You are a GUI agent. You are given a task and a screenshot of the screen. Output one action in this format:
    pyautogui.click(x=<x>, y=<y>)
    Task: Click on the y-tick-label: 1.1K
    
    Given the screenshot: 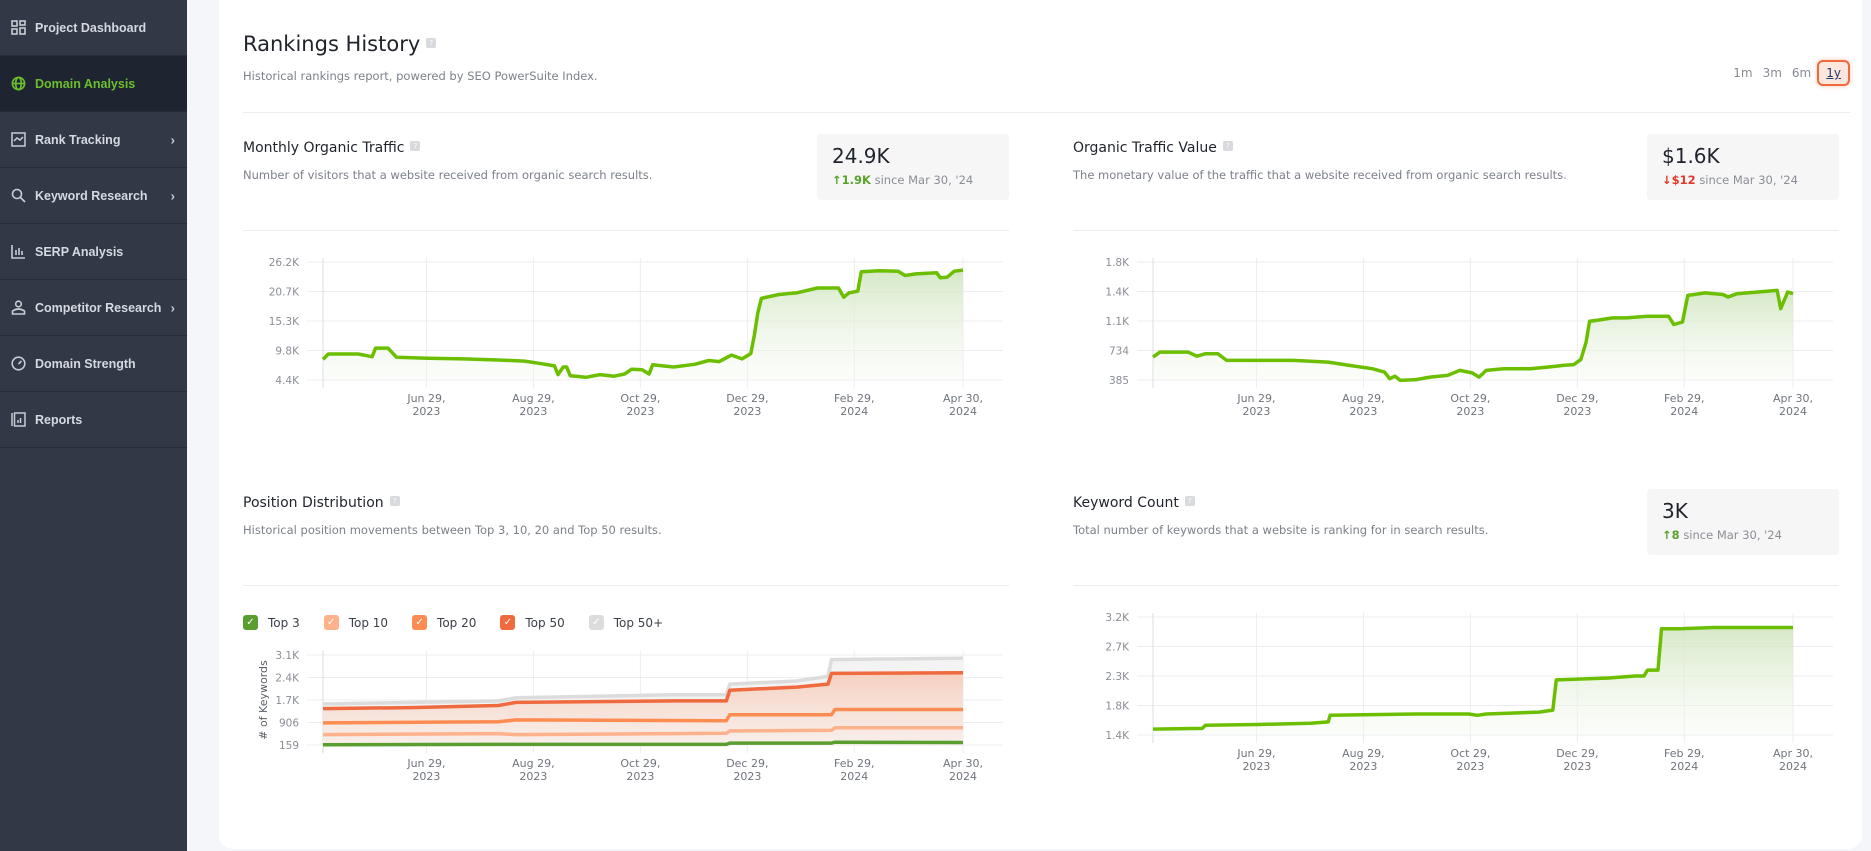 What is the action you would take?
    pyautogui.click(x=1117, y=322)
    